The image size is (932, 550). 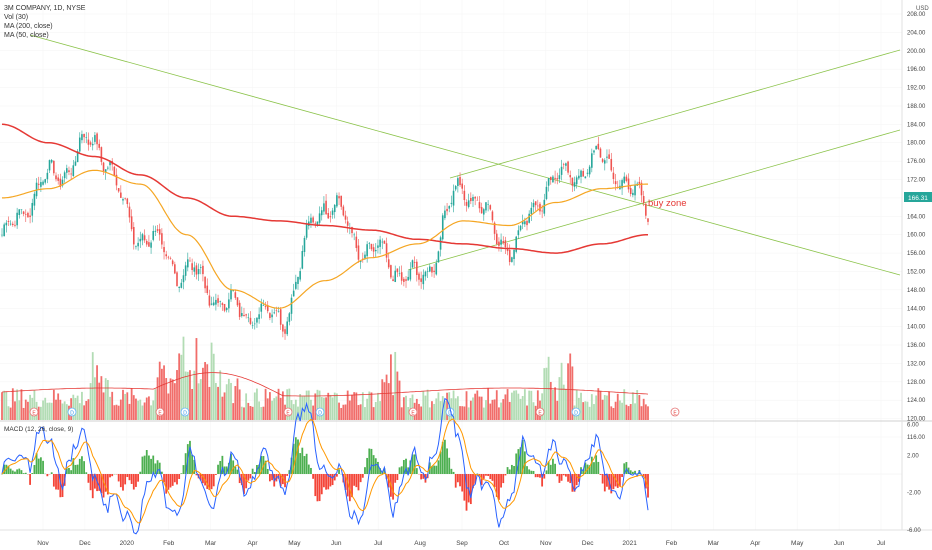 What do you see at coordinates (667, 203) in the screenshot?
I see `buy-zone-annotation: buy zone` at bounding box center [667, 203].